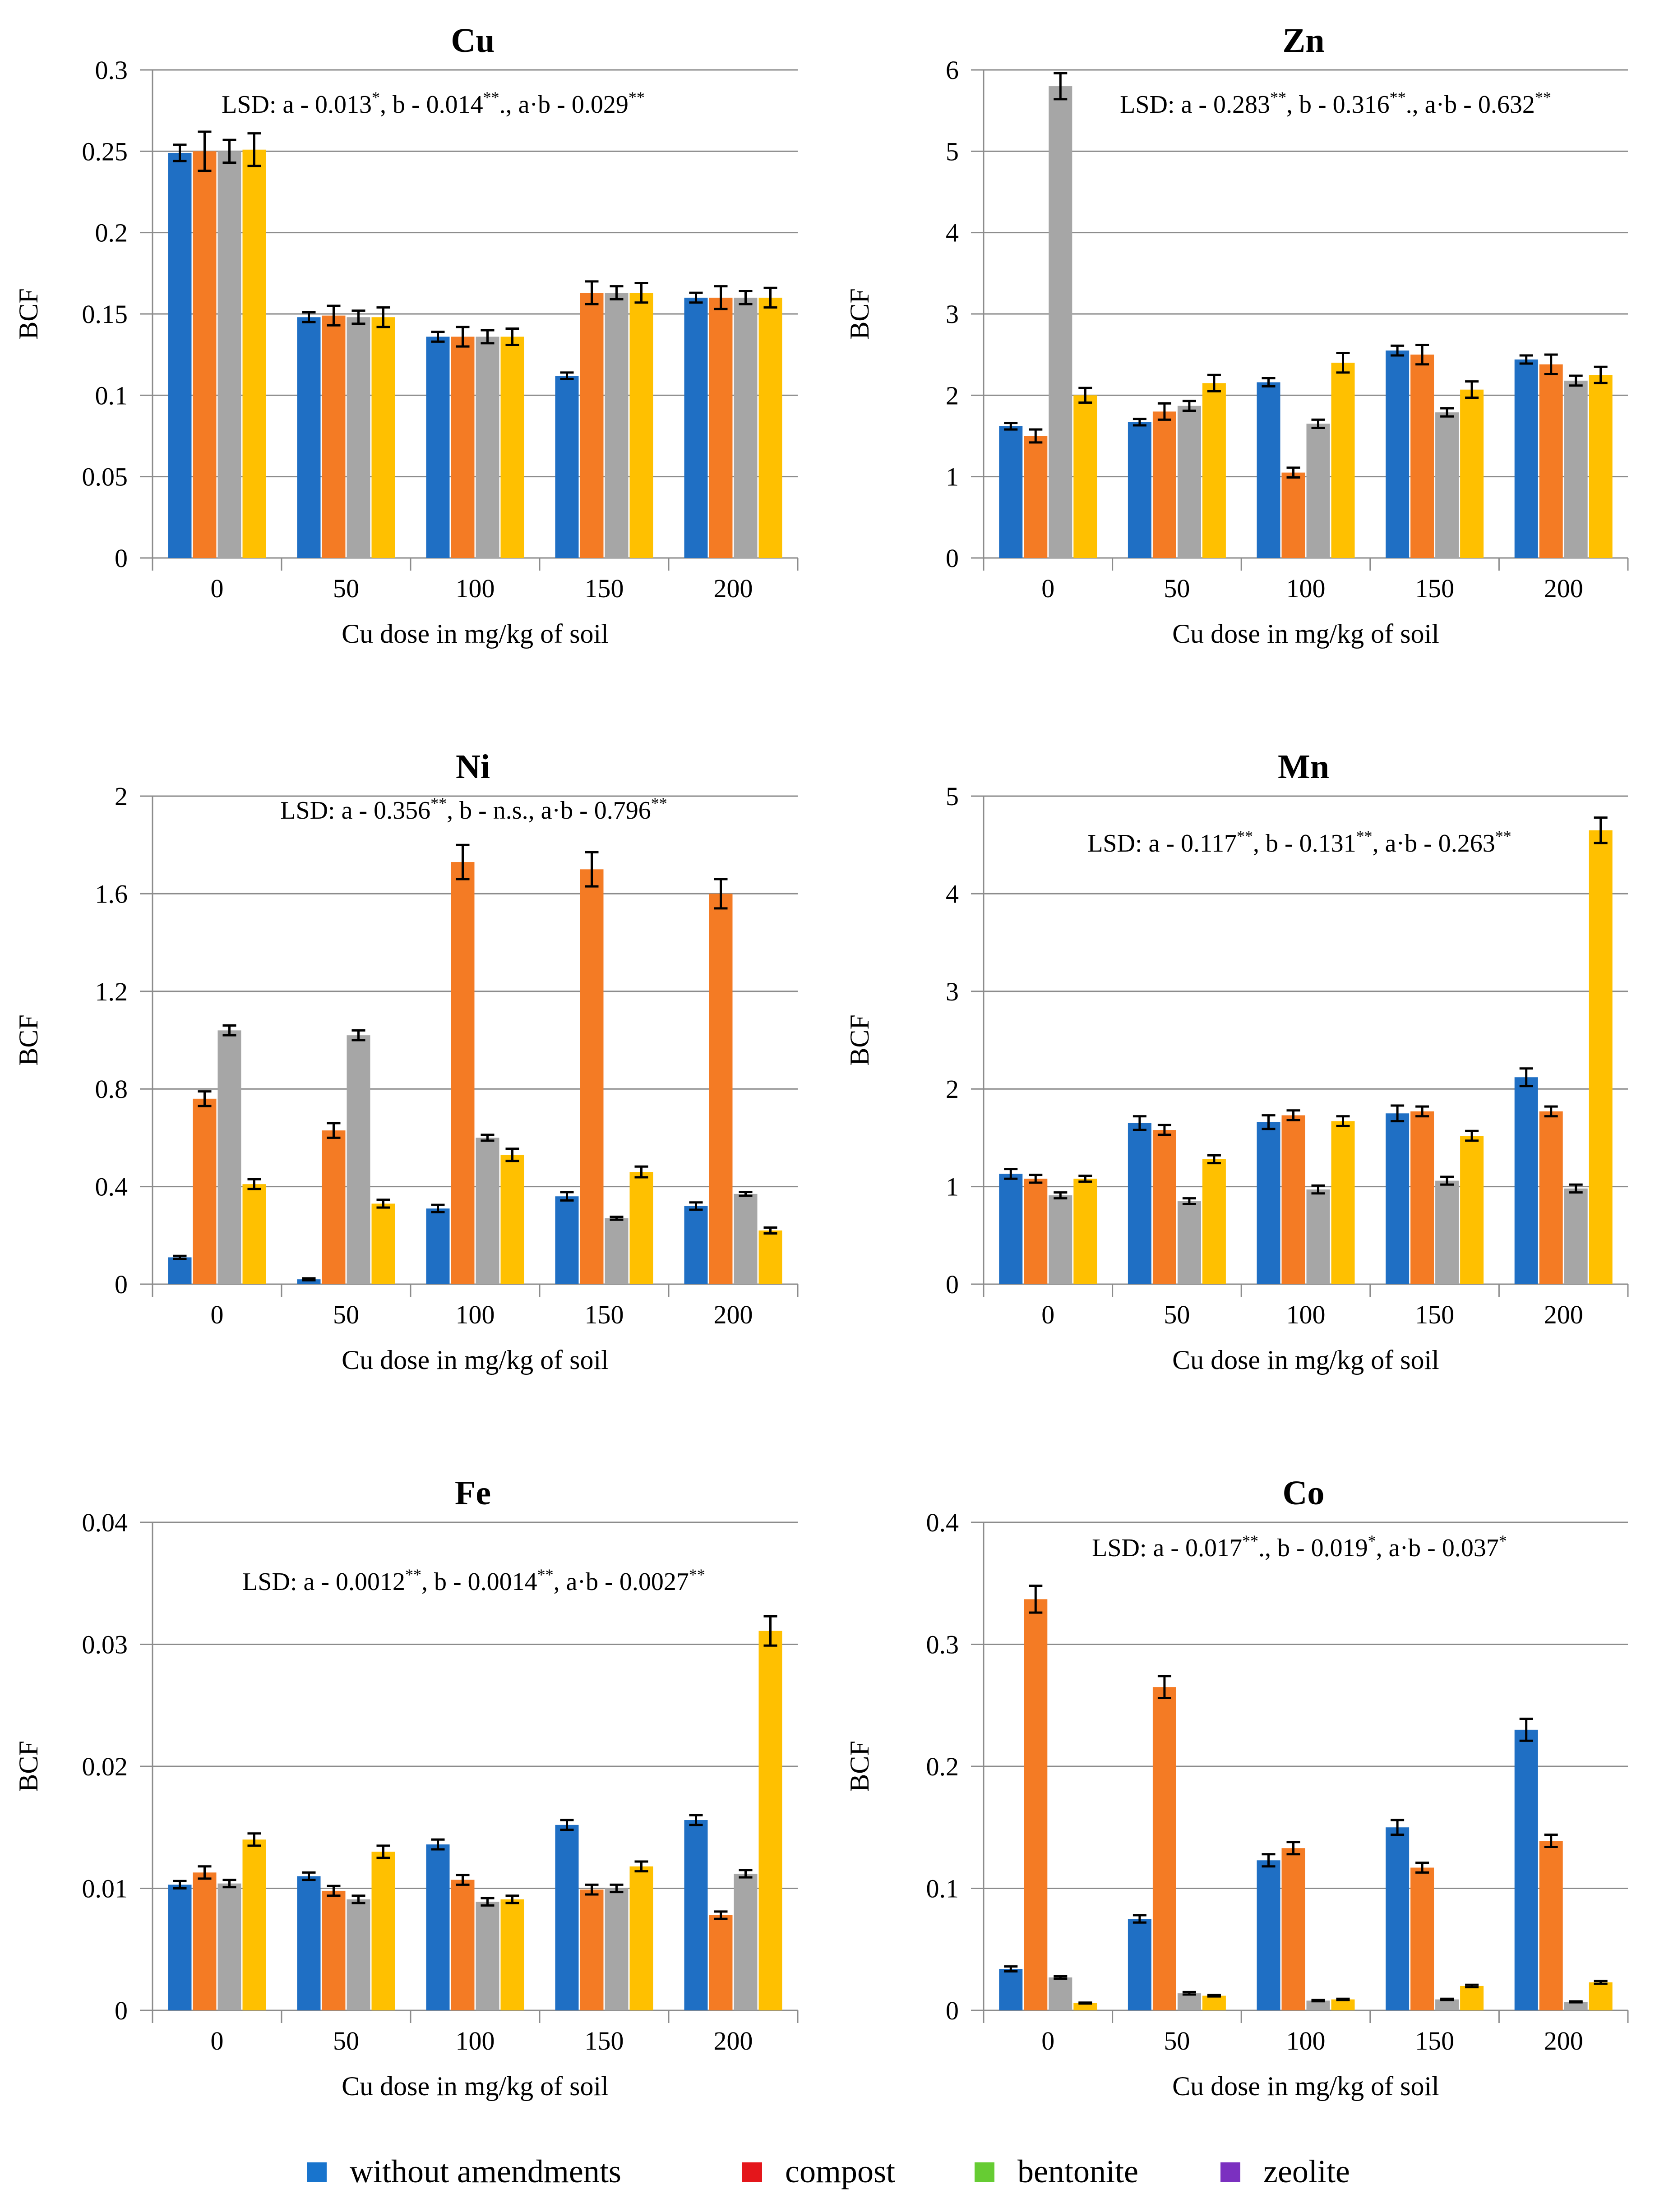 This screenshot has height=2212, width=1664. Describe the element at coordinates (952, 1089) in the screenshot. I see `y-tick-label: 2` at that location.